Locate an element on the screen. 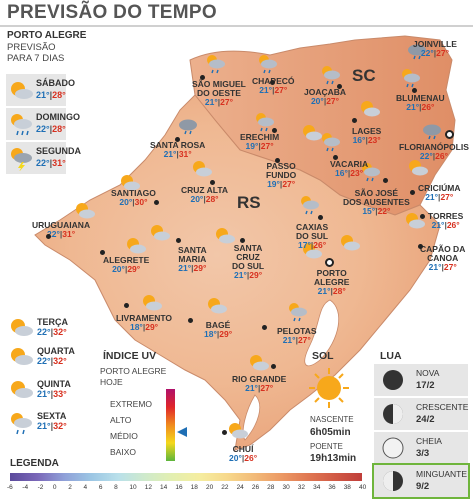 Image resolution: width=473 pixels, height=500 pixels. marker-torres is located at coordinates (422, 216).